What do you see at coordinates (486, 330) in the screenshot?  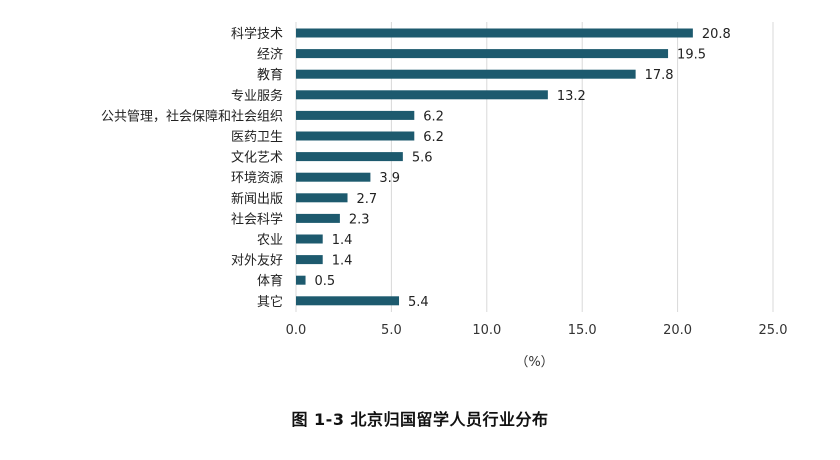 I see `x-tick-label: 10.0` at bounding box center [486, 330].